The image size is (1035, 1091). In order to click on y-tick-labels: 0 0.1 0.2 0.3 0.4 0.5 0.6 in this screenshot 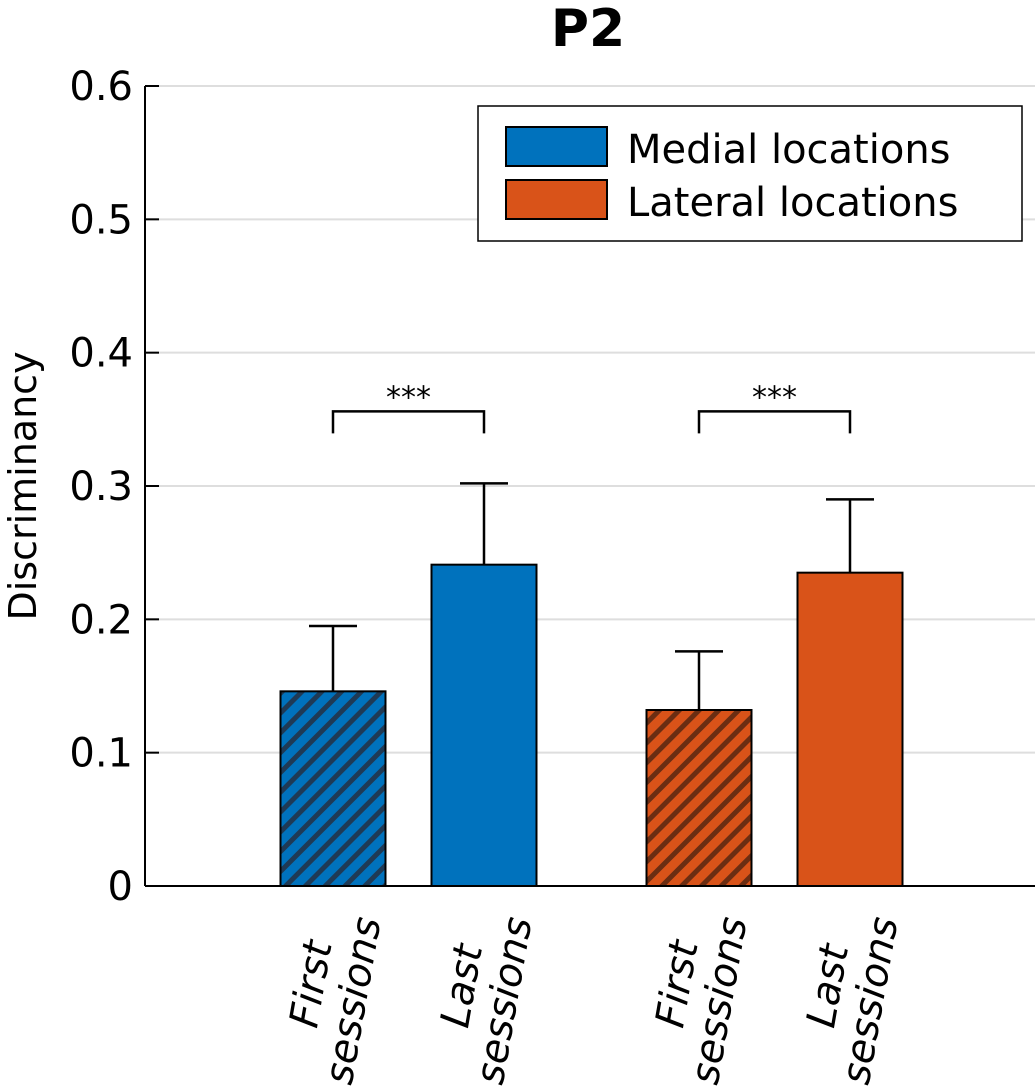, I will do `click(101, 487)`.